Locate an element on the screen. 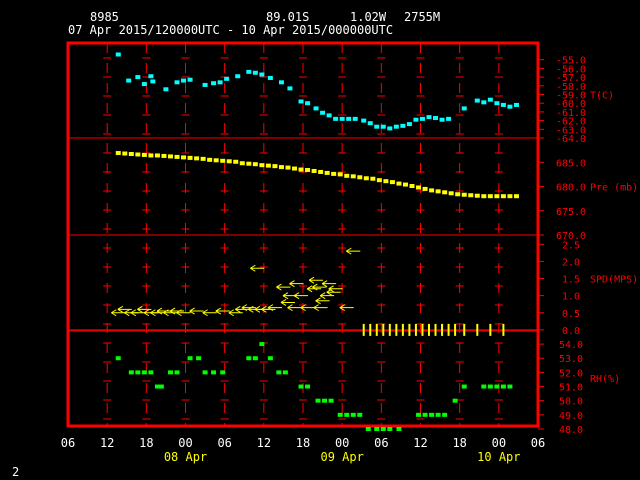 This screenshot has height=480, width=640. panel-label: T(C) is located at coordinates (602, 96).